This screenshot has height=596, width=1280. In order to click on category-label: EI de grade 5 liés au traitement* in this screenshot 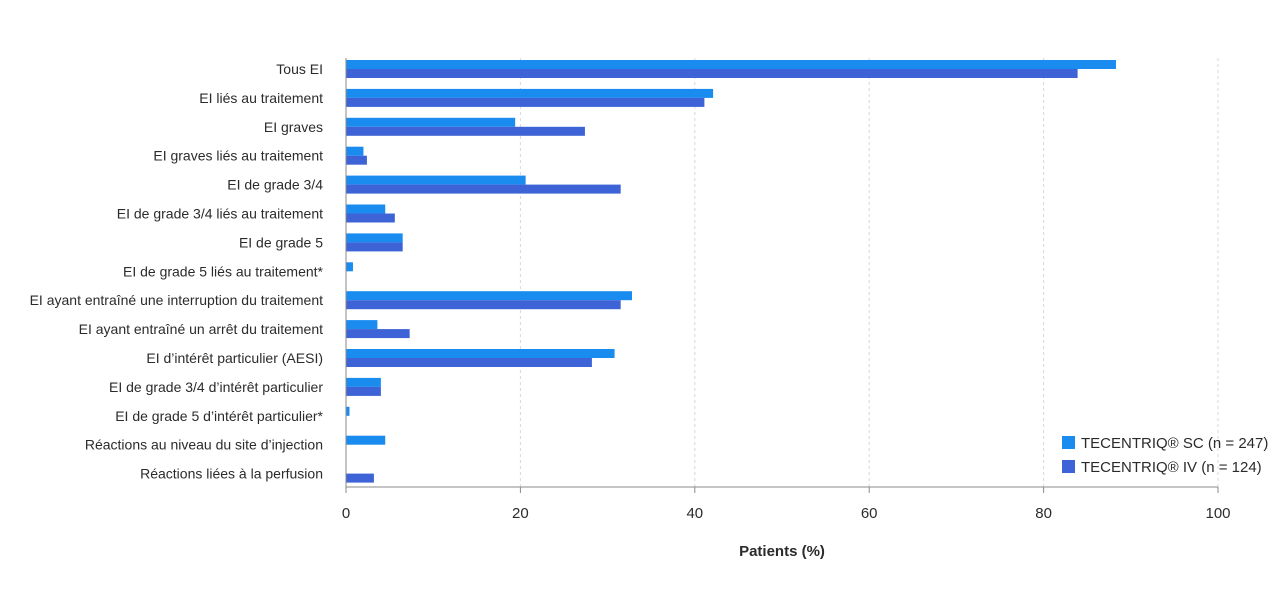, I will do `click(223, 271)`.